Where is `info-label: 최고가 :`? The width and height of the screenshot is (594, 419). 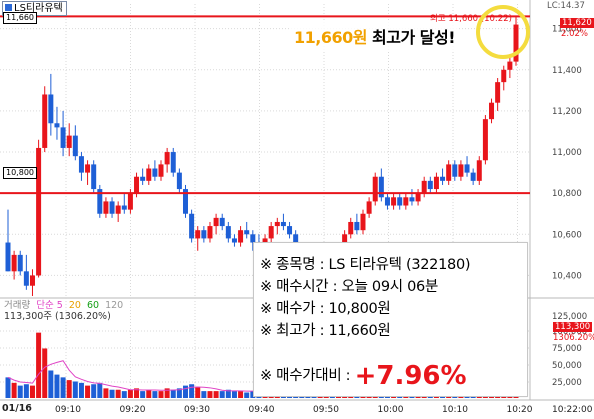
info-label: 최고가 : is located at coordinates (302, 331).